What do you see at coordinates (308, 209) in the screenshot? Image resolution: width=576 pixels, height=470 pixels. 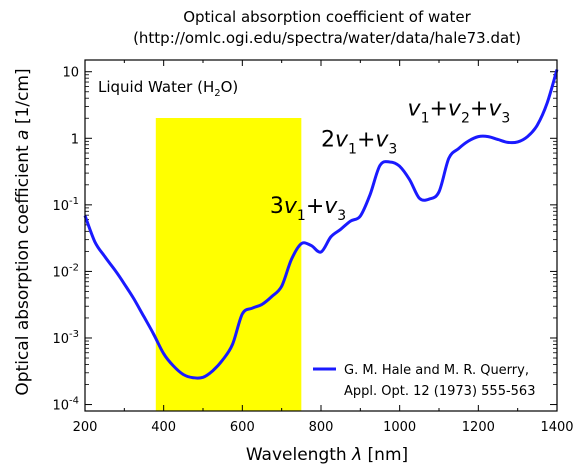 I see `mode-annotation: 3v1+v3` at bounding box center [308, 209].